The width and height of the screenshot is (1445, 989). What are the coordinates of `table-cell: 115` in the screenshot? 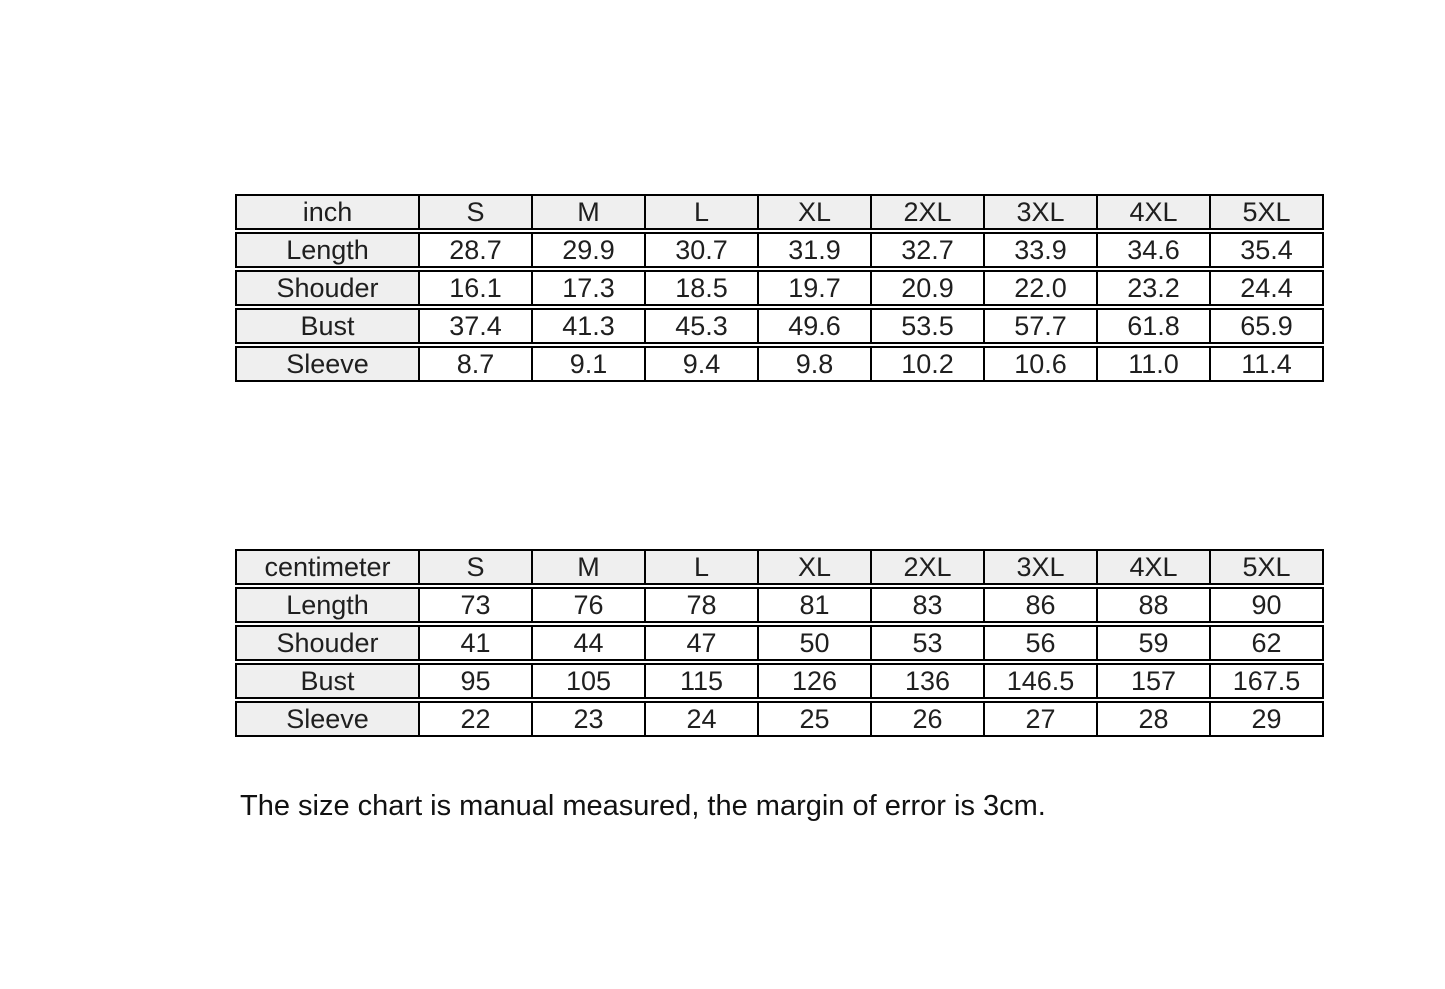 It's located at (702, 681).